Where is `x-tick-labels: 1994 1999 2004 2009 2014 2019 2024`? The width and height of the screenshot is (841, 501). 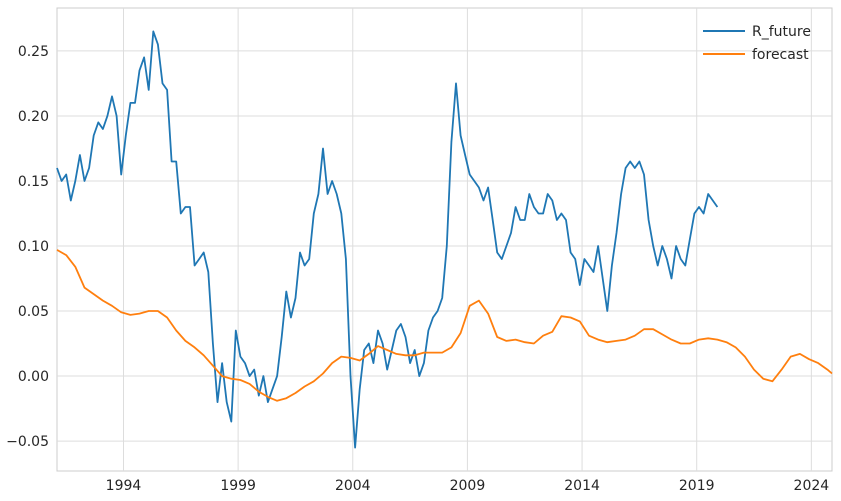 x-tick-labels: 1994 1999 2004 2009 2014 2019 2024 is located at coordinates (468, 486).